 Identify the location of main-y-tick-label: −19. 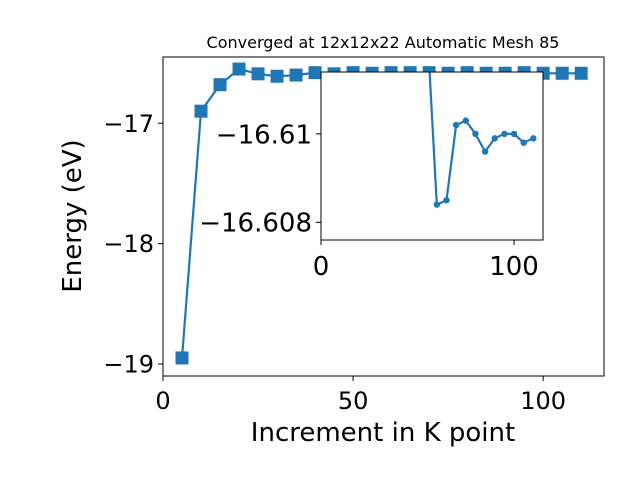
(128, 365).